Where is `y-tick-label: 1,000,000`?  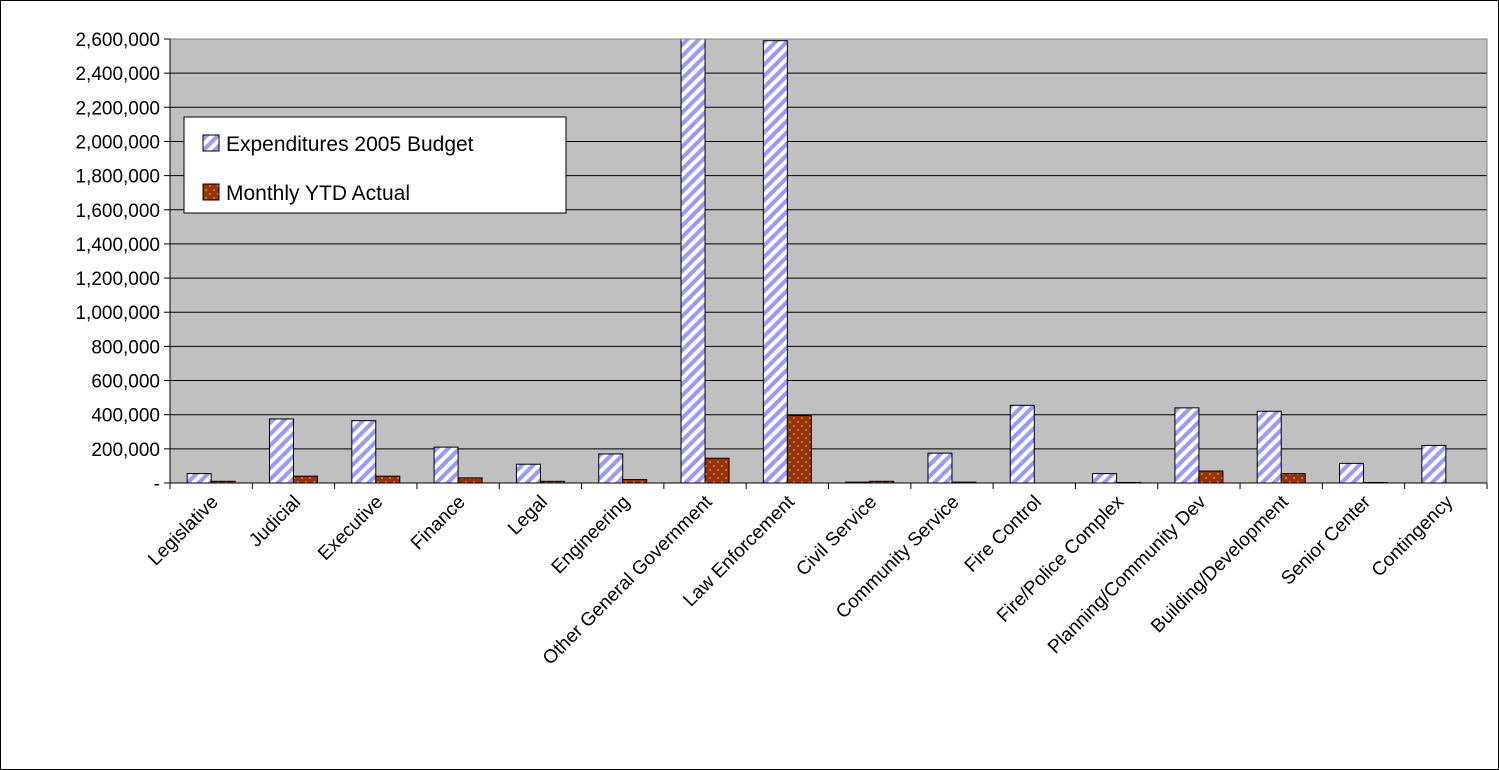 y-tick-label: 1,000,000 is located at coordinates (117, 313).